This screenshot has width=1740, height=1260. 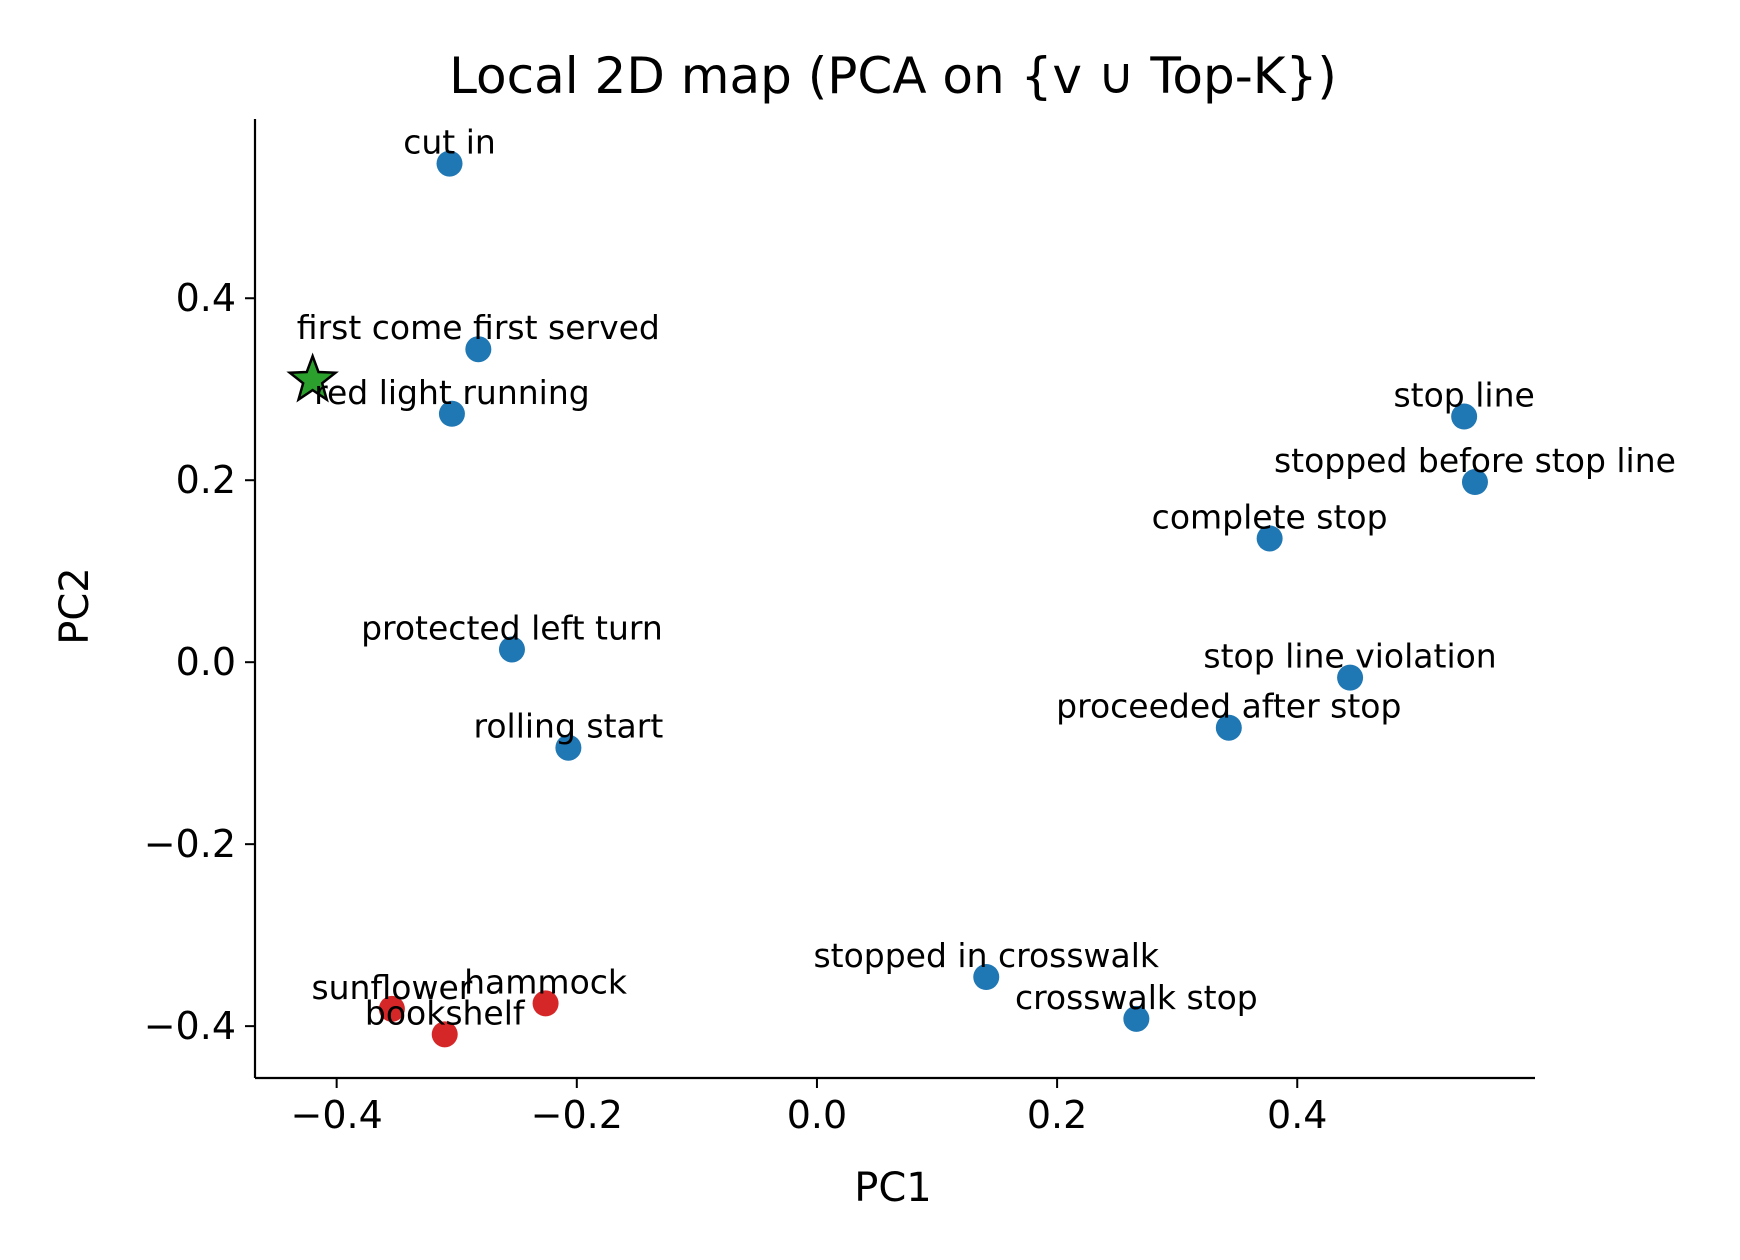 I want to click on x-axis-label: PC1, so click(x=893, y=1188).